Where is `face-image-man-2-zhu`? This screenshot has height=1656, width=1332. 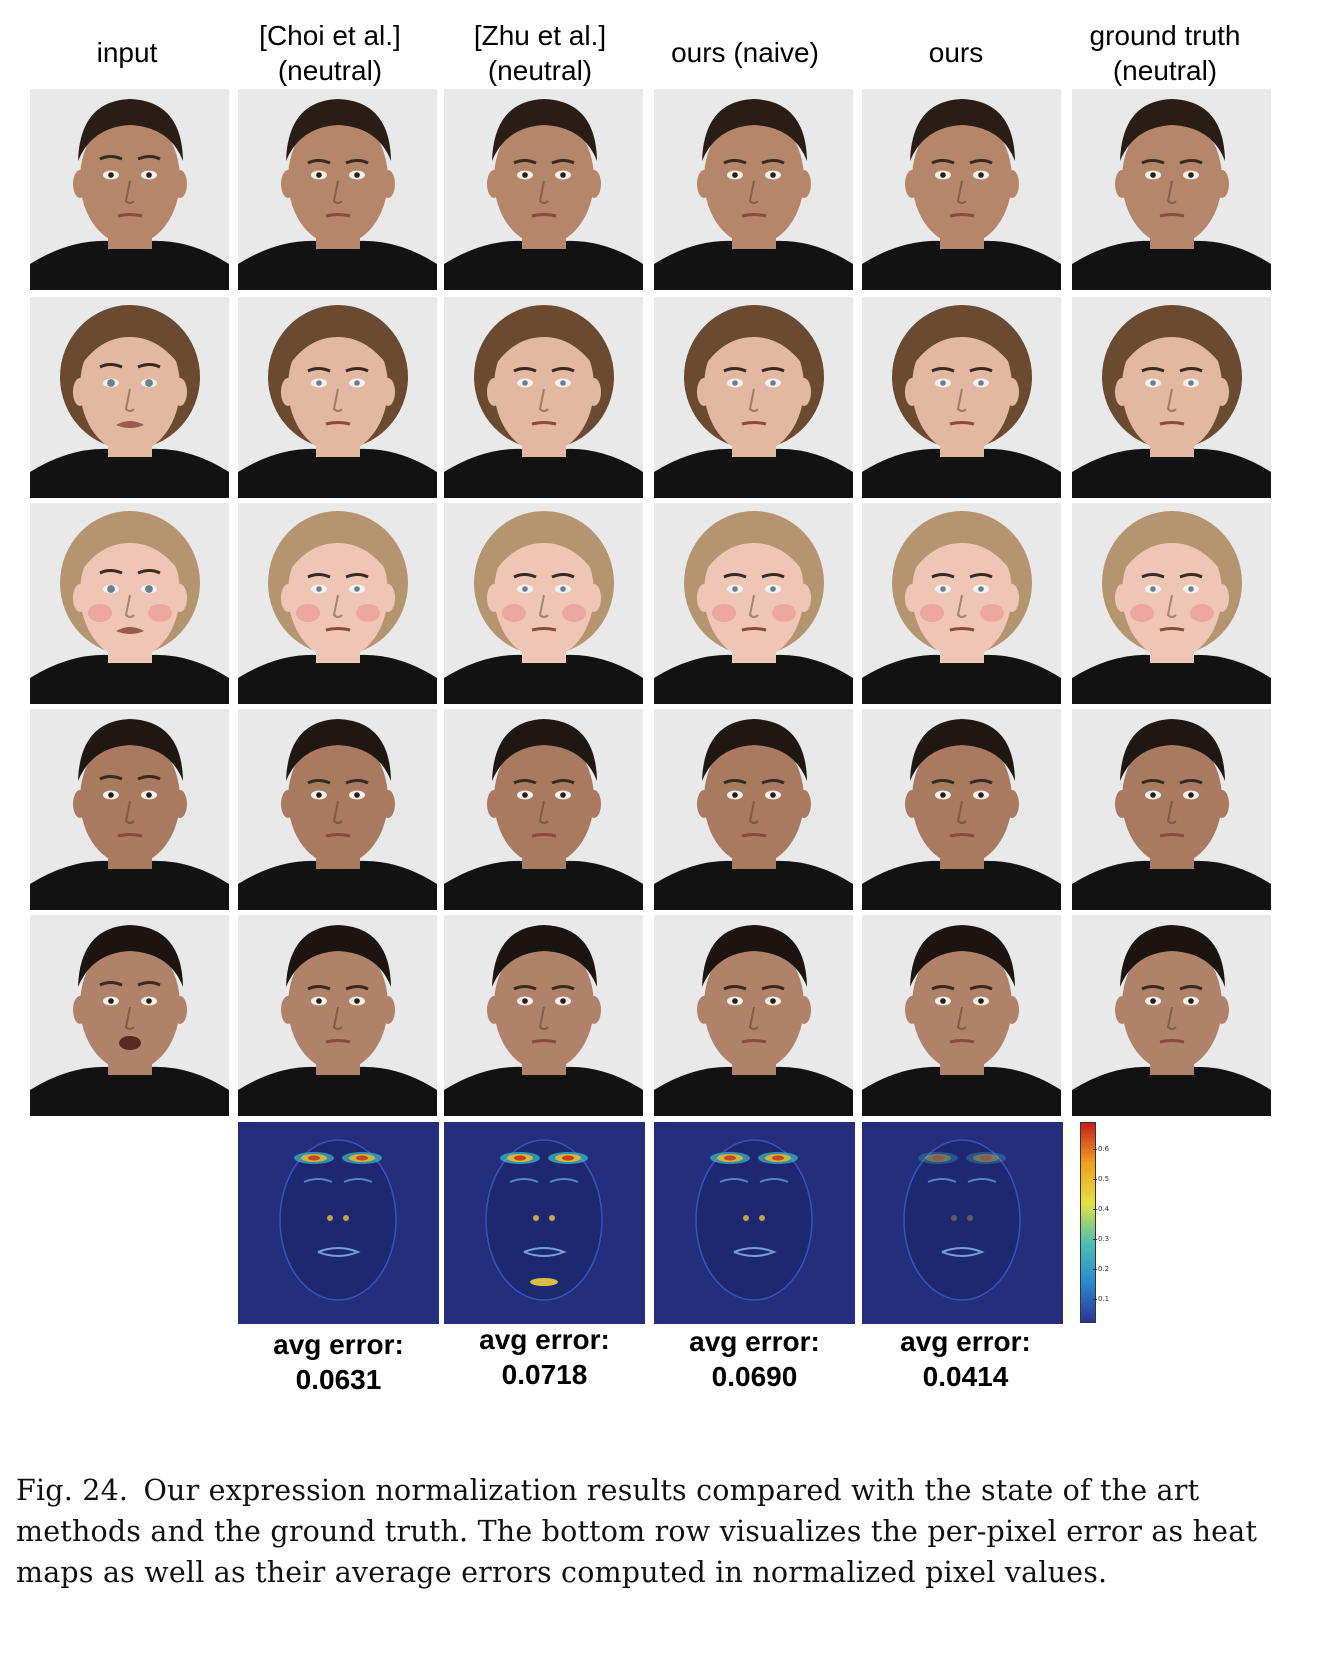 face-image-man-2-zhu is located at coordinates (543, 809).